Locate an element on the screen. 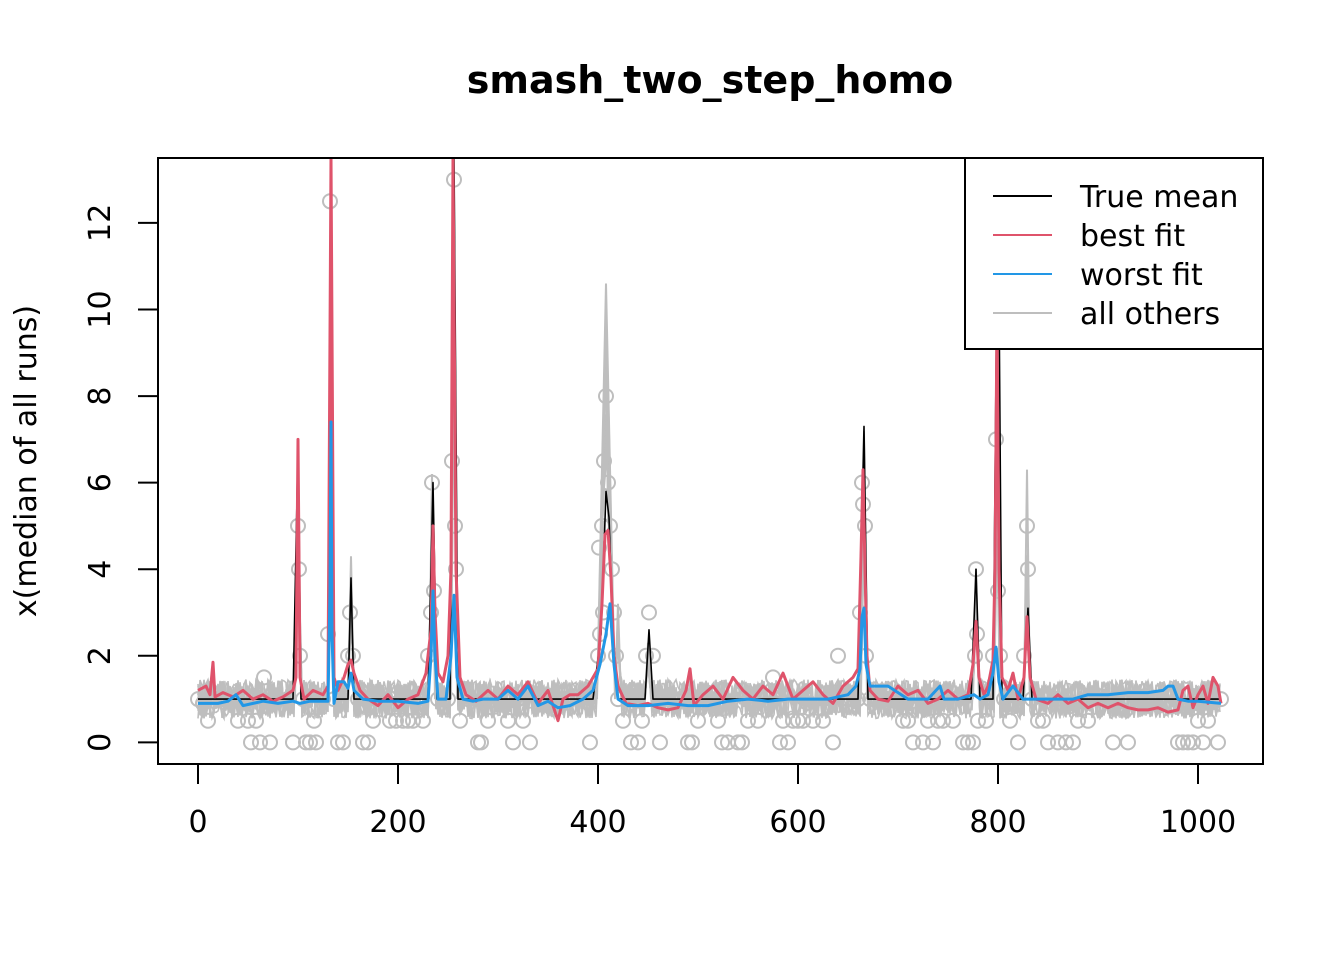 The width and height of the screenshot is (1344, 960). x-tick-label: 800 is located at coordinates (997, 822).